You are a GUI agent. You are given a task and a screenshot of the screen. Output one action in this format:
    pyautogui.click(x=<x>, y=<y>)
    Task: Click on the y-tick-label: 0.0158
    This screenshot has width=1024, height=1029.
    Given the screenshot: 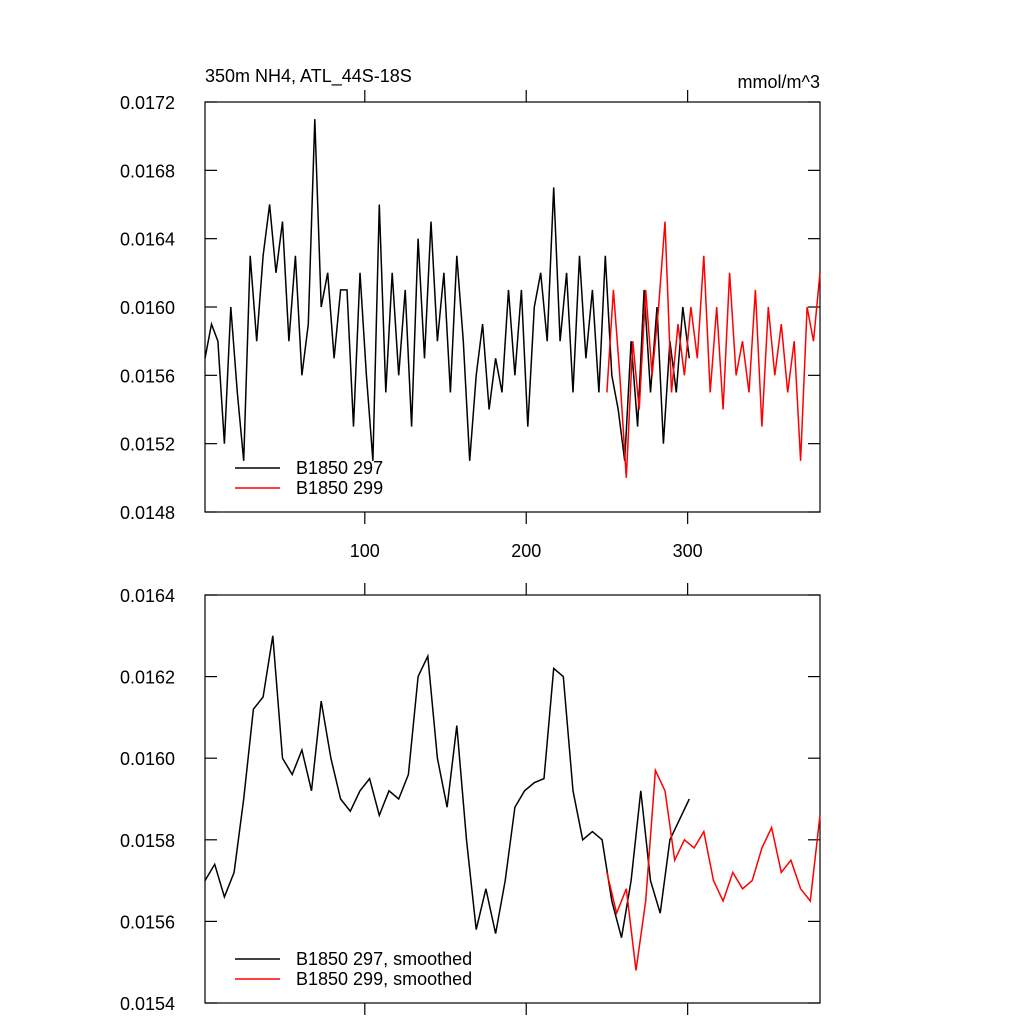 What is the action you would take?
    pyautogui.click(x=147, y=841)
    